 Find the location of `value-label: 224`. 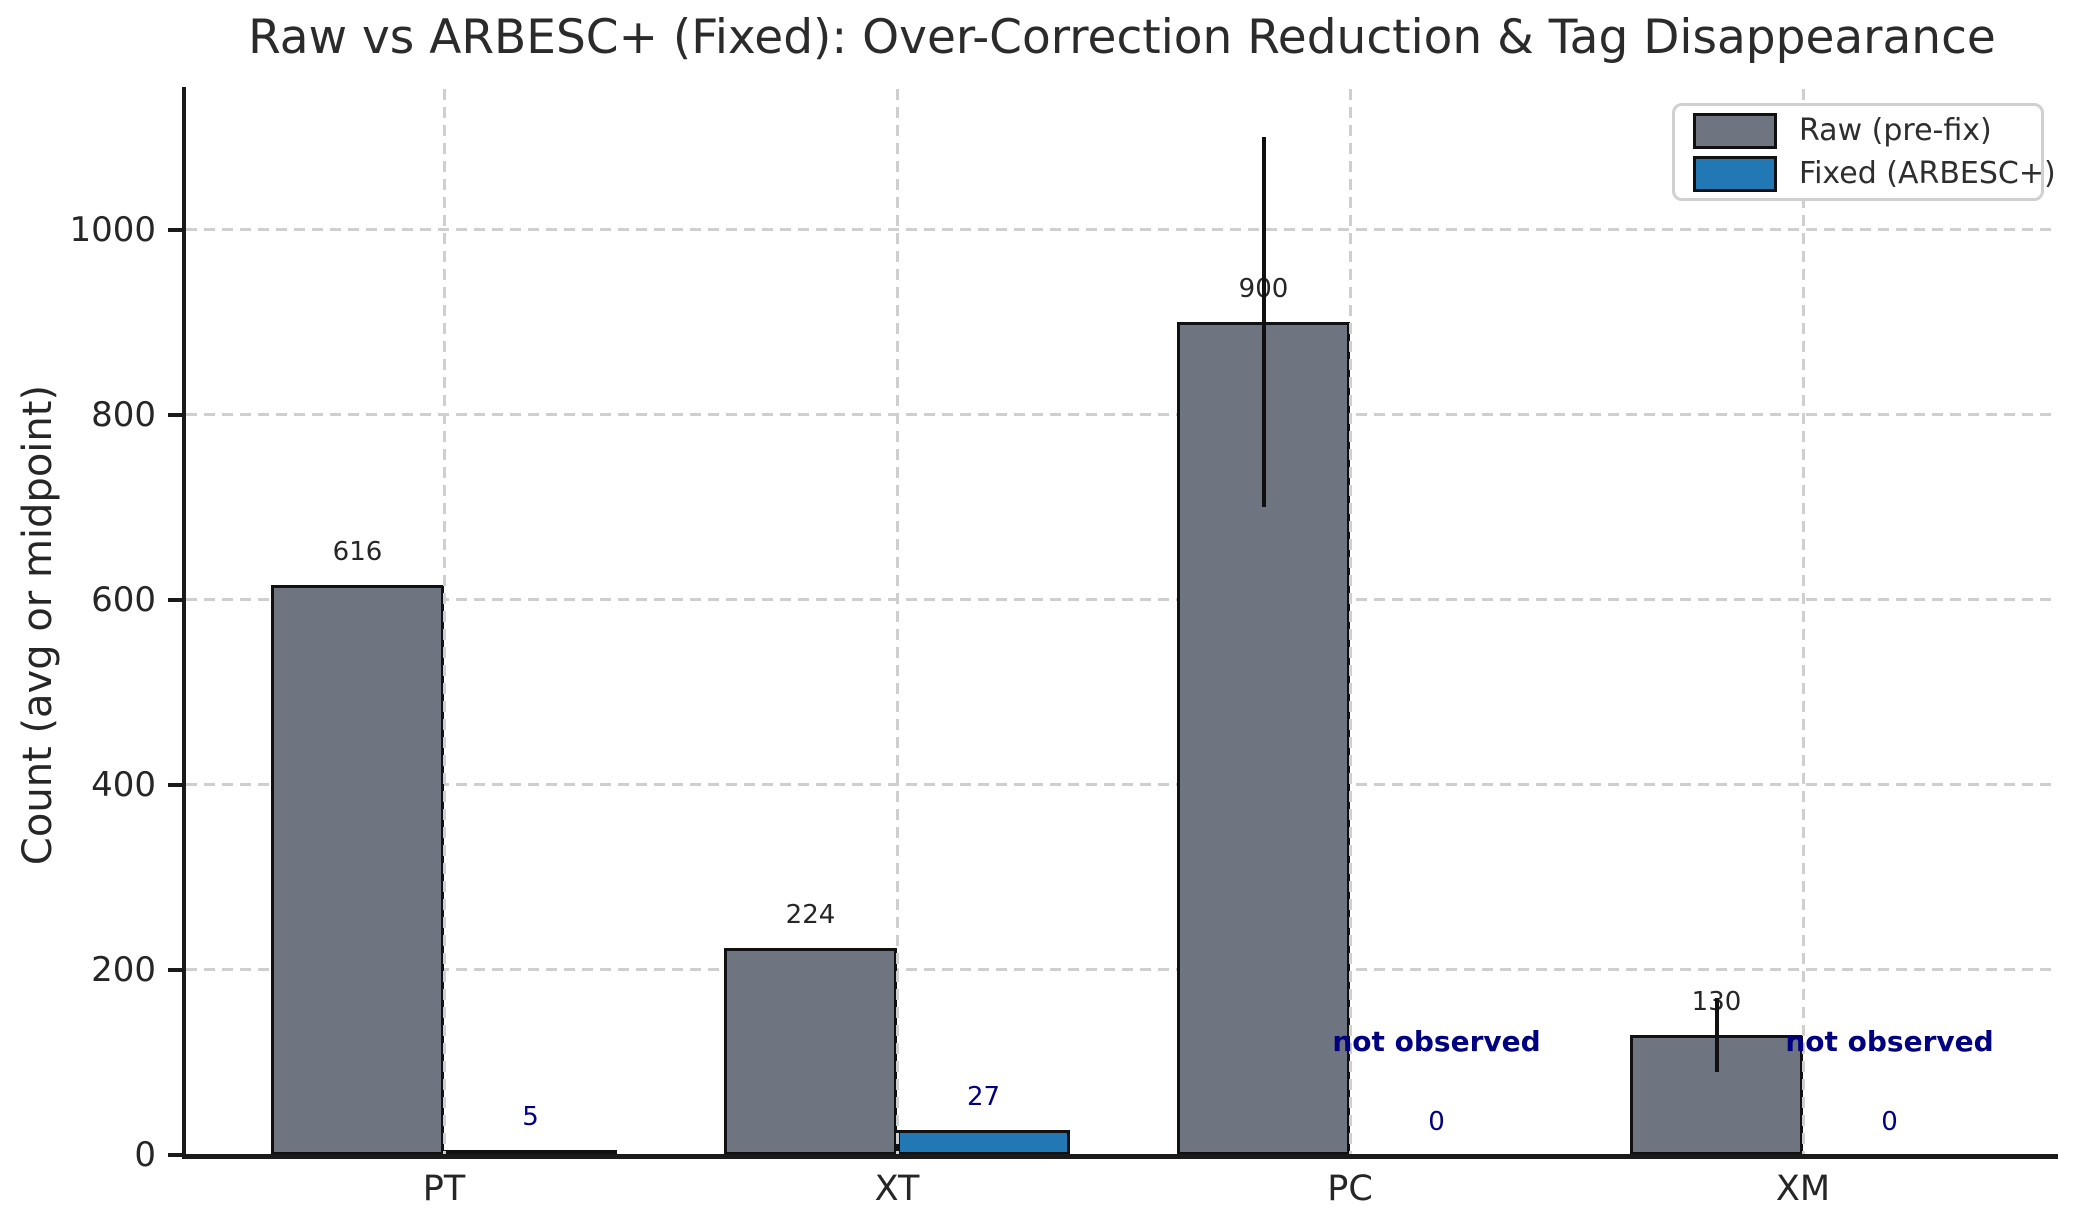

value-label: 224 is located at coordinates (810, 914).